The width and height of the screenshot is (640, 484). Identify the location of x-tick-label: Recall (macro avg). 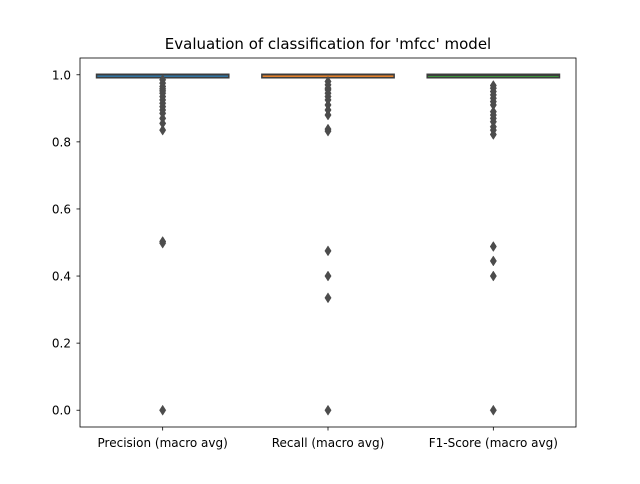
(328, 443).